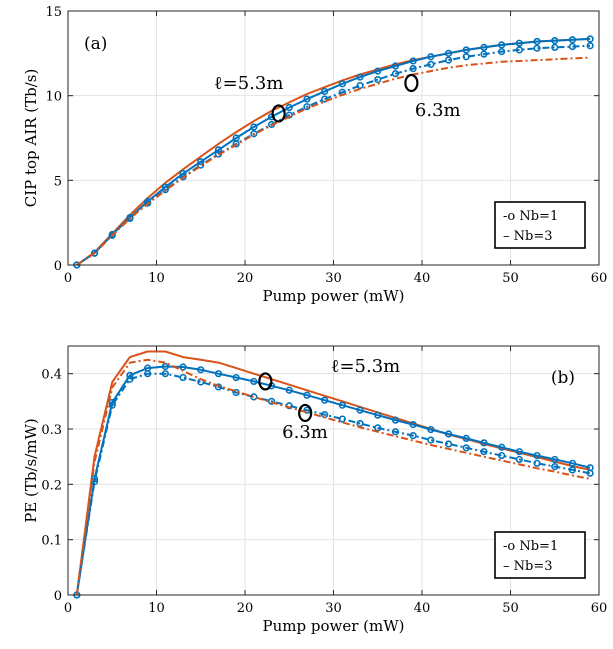  Describe the element at coordinates (31, 138) in the screenshot. I see `y-axis-label: CIP top AIR (Tb/s)` at that location.